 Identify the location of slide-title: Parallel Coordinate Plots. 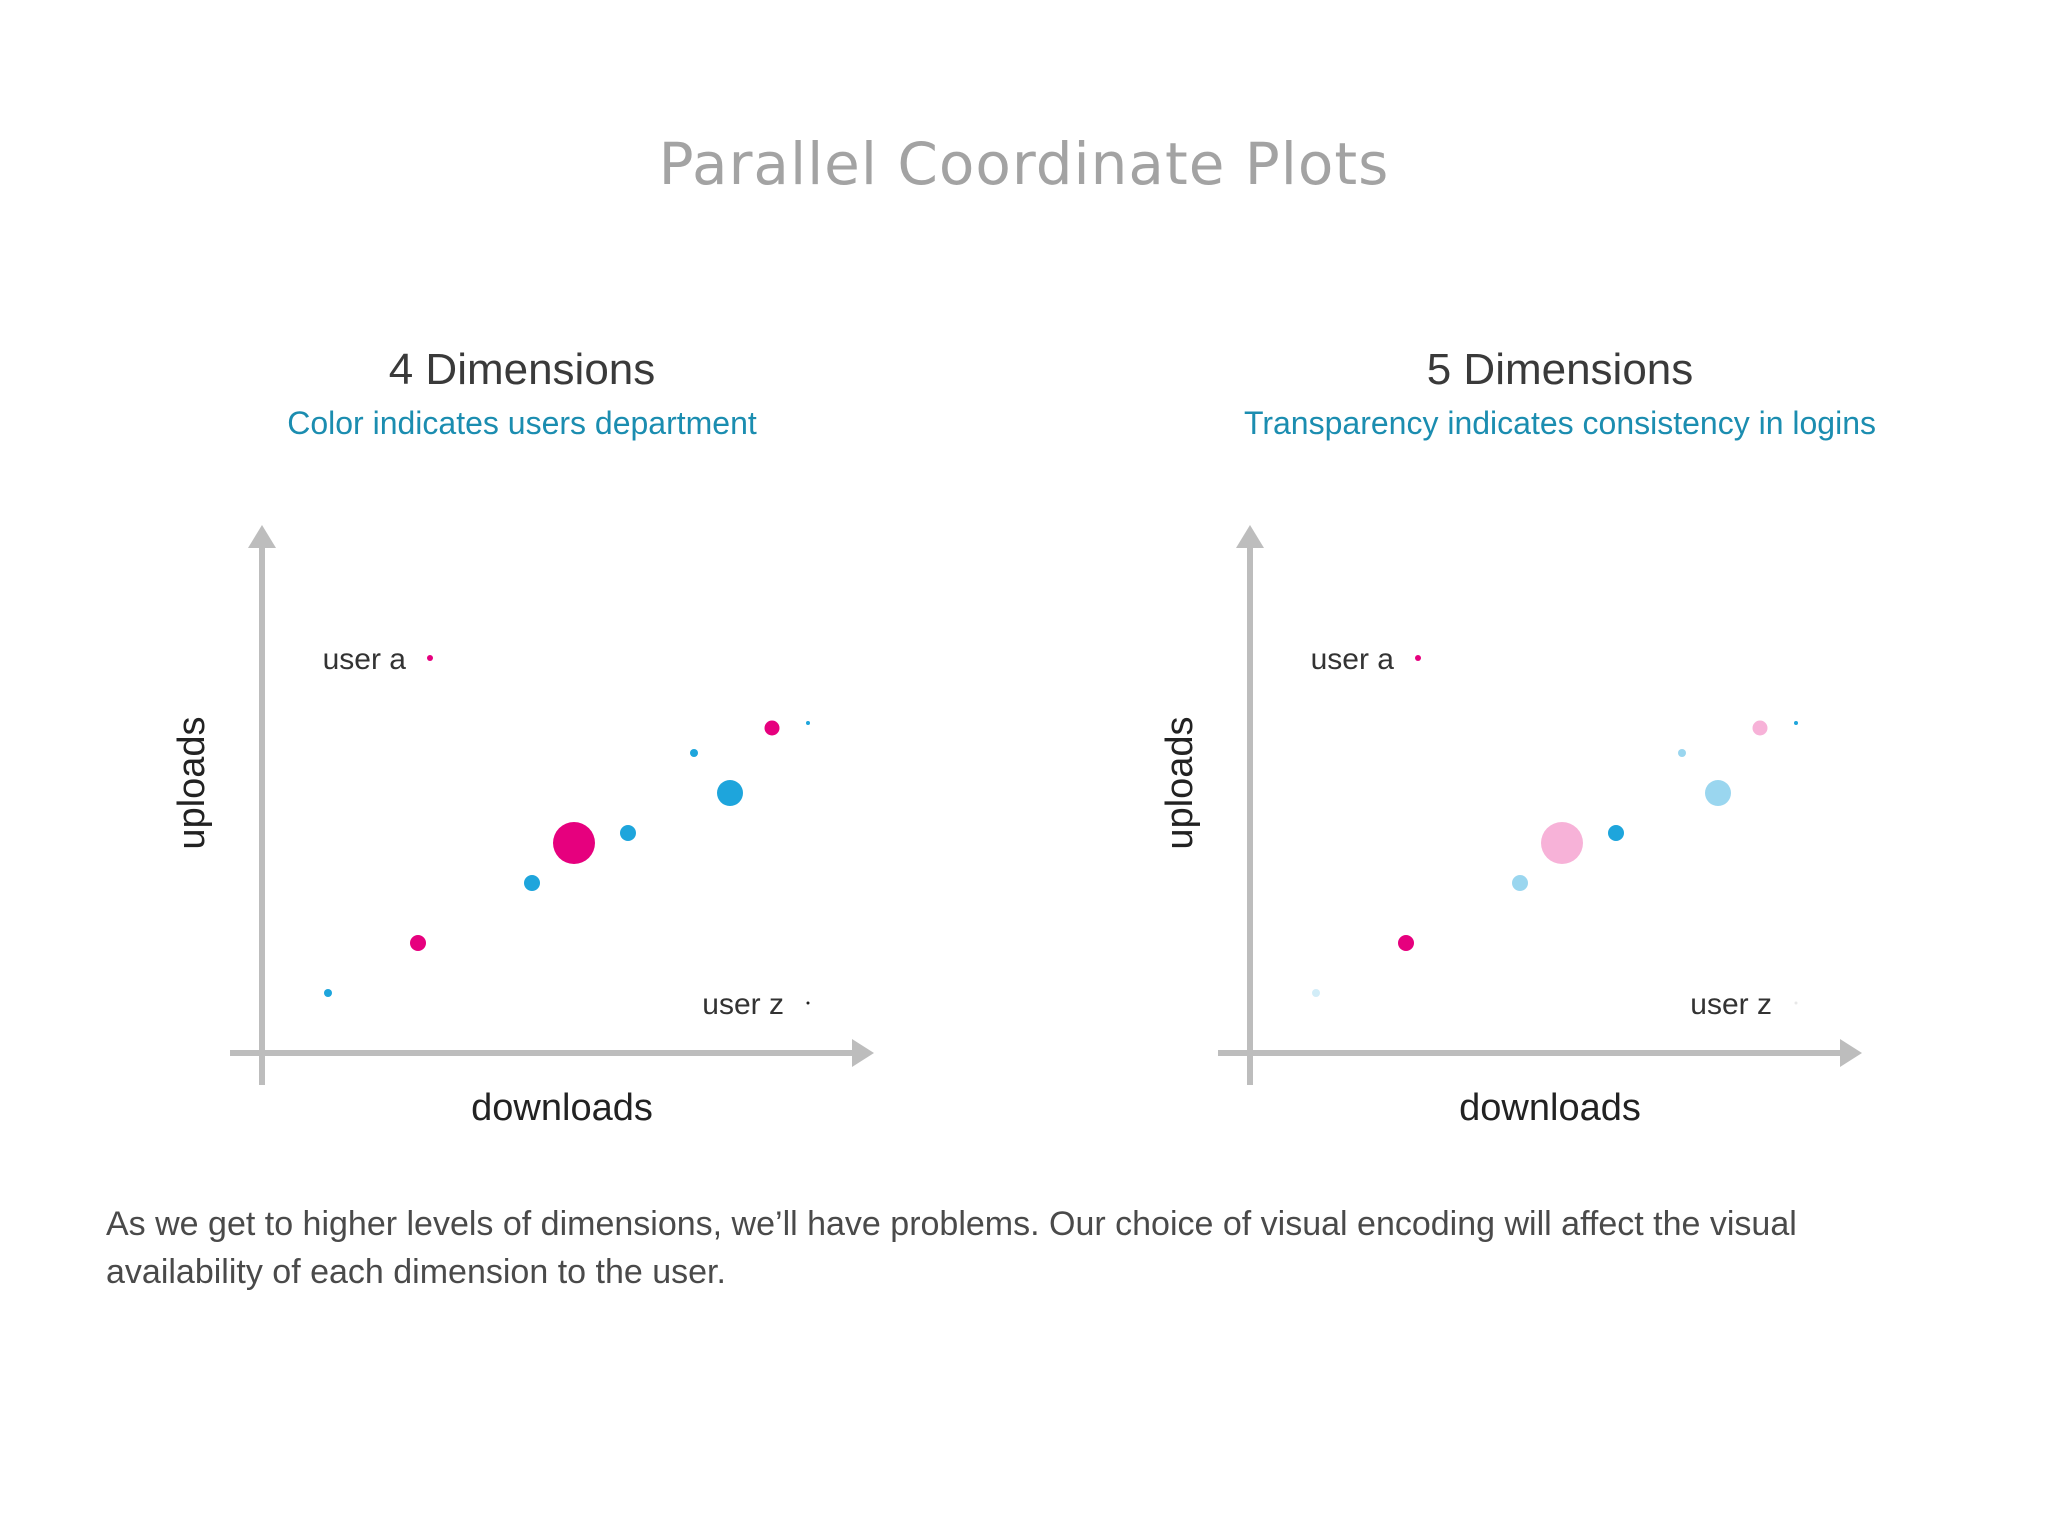
(1024, 164).